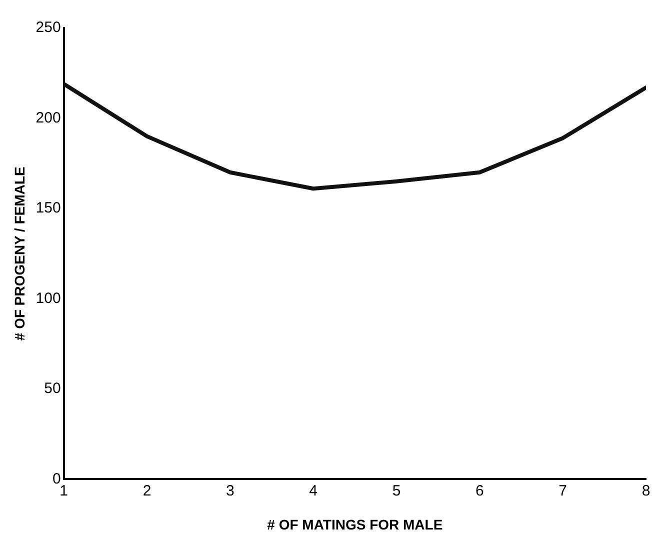  What do you see at coordinates (355, 524) in the screenshot?
I see `x-axis-title: # OF MATINGS FOR MALE` at bounding box center [355, 524].